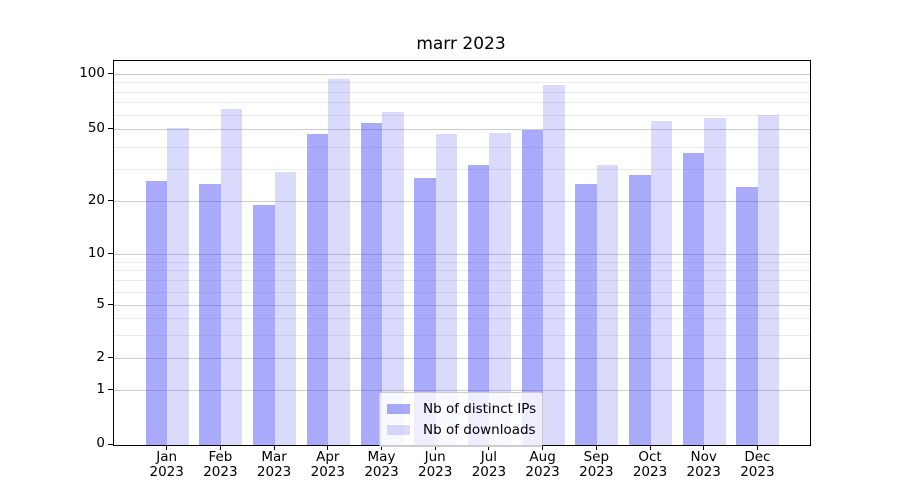 The height and width of the screenshot is (500, 900). Describe the element at coordinates (446, 289) in the screenshot. I see `bar-downloads-jun` at that location.